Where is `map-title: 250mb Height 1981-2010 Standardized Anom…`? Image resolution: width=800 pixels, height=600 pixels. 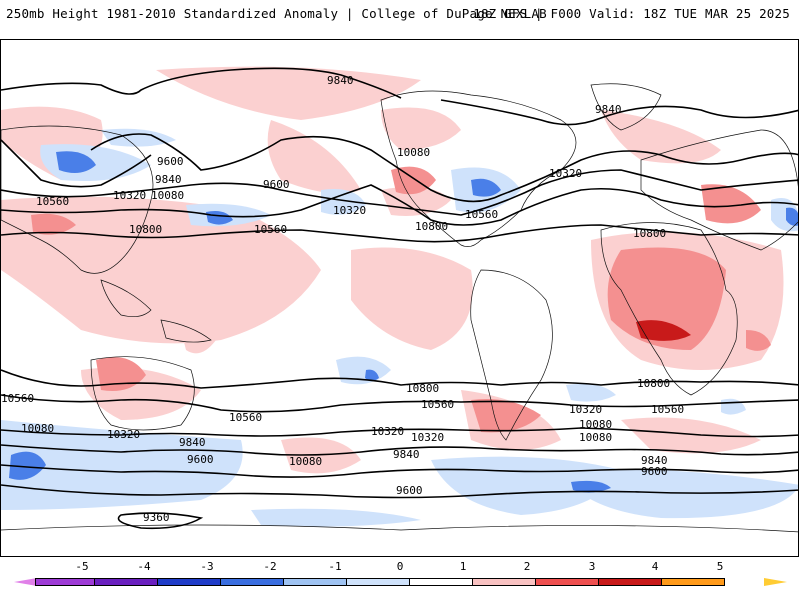
map-title: 250mb Height 1981-2010 Standardized Anom… is located at coordinates (276, 13).